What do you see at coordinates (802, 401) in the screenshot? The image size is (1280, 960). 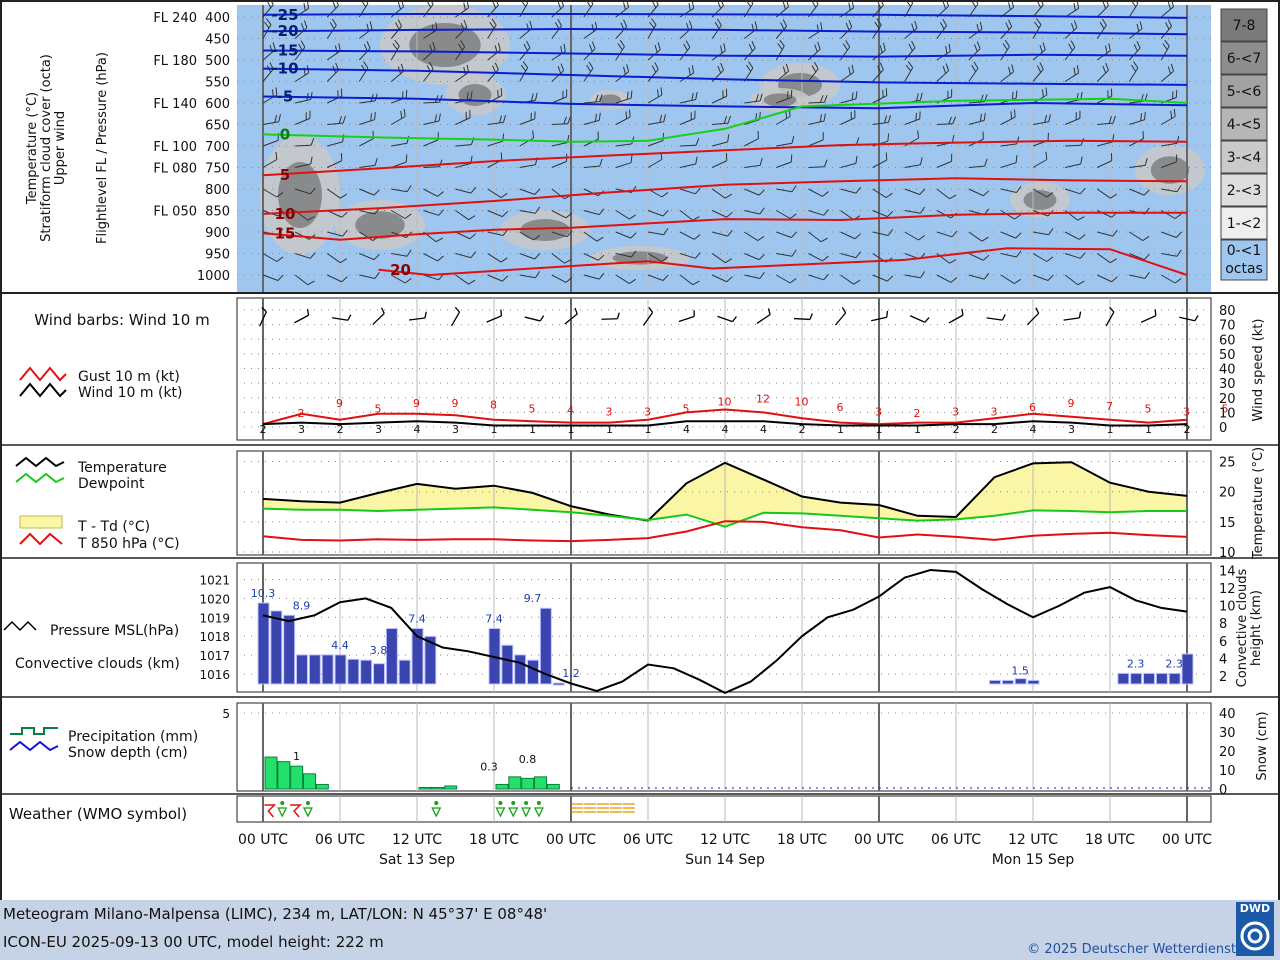 I see `gust-value: 10` at bounding box center [802, 401].